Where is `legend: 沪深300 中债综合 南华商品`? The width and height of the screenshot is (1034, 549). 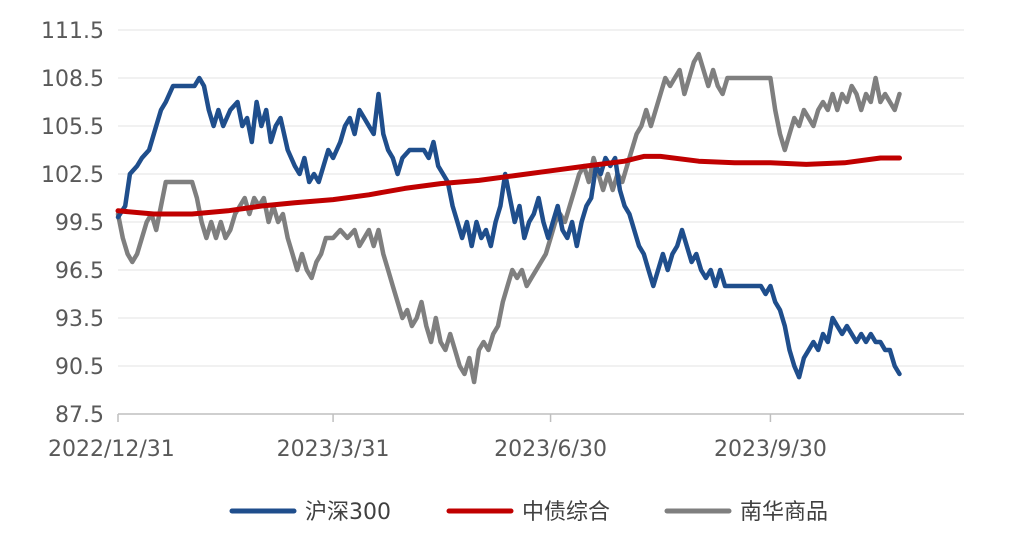 legend: 沪深300 中债综合 南华商品 is located at coordinates (528, 512).